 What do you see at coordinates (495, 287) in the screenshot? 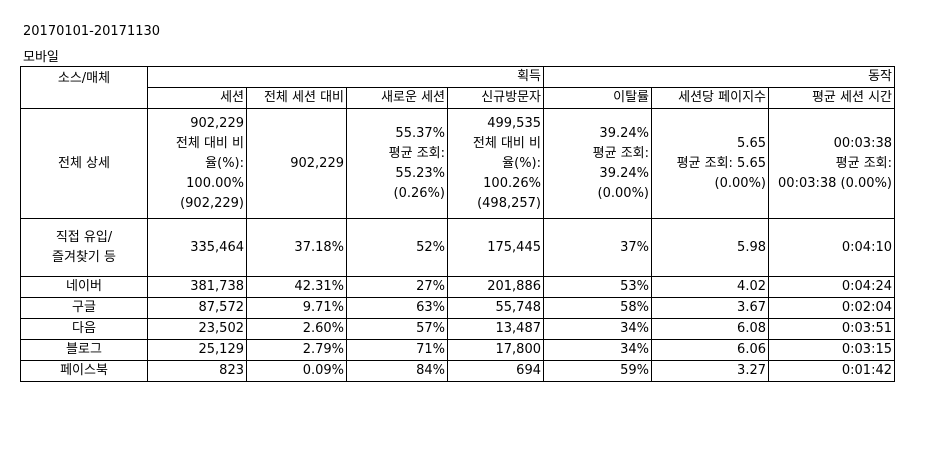
I see `new-visitors-cell: 201,886` at bounding box center [495, 287].